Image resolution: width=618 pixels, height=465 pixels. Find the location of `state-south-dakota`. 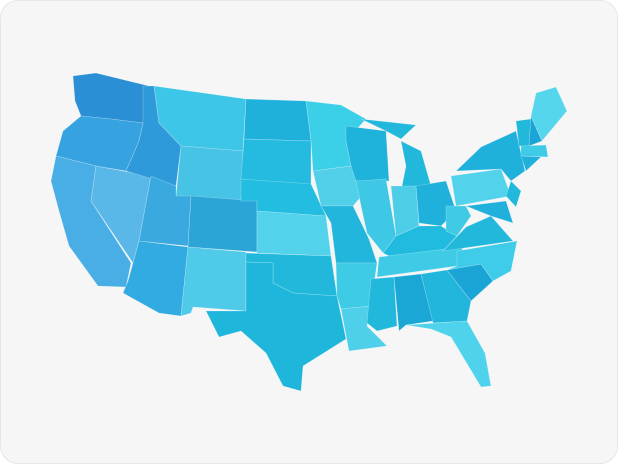

state-south-dakota is located at coordinates (276, 162).